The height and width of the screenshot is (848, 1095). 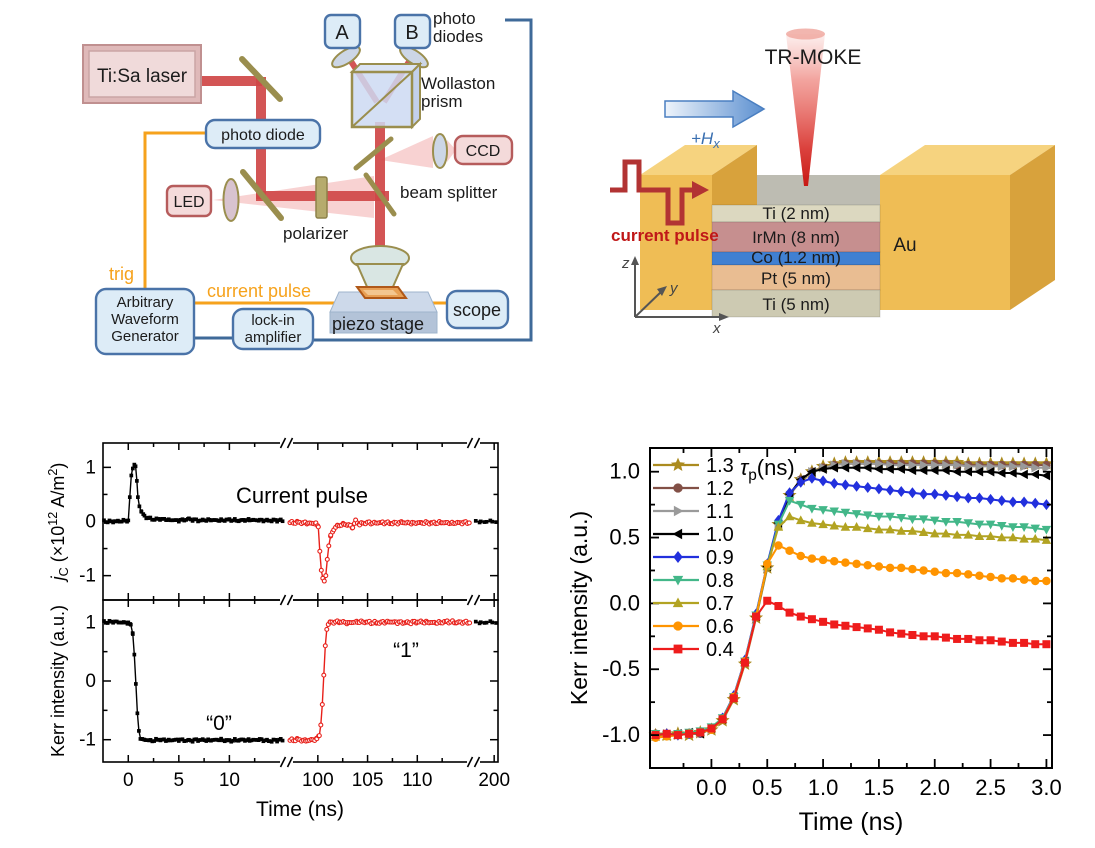 I want to click on scope-box: scope, so click(x=477, y=309).